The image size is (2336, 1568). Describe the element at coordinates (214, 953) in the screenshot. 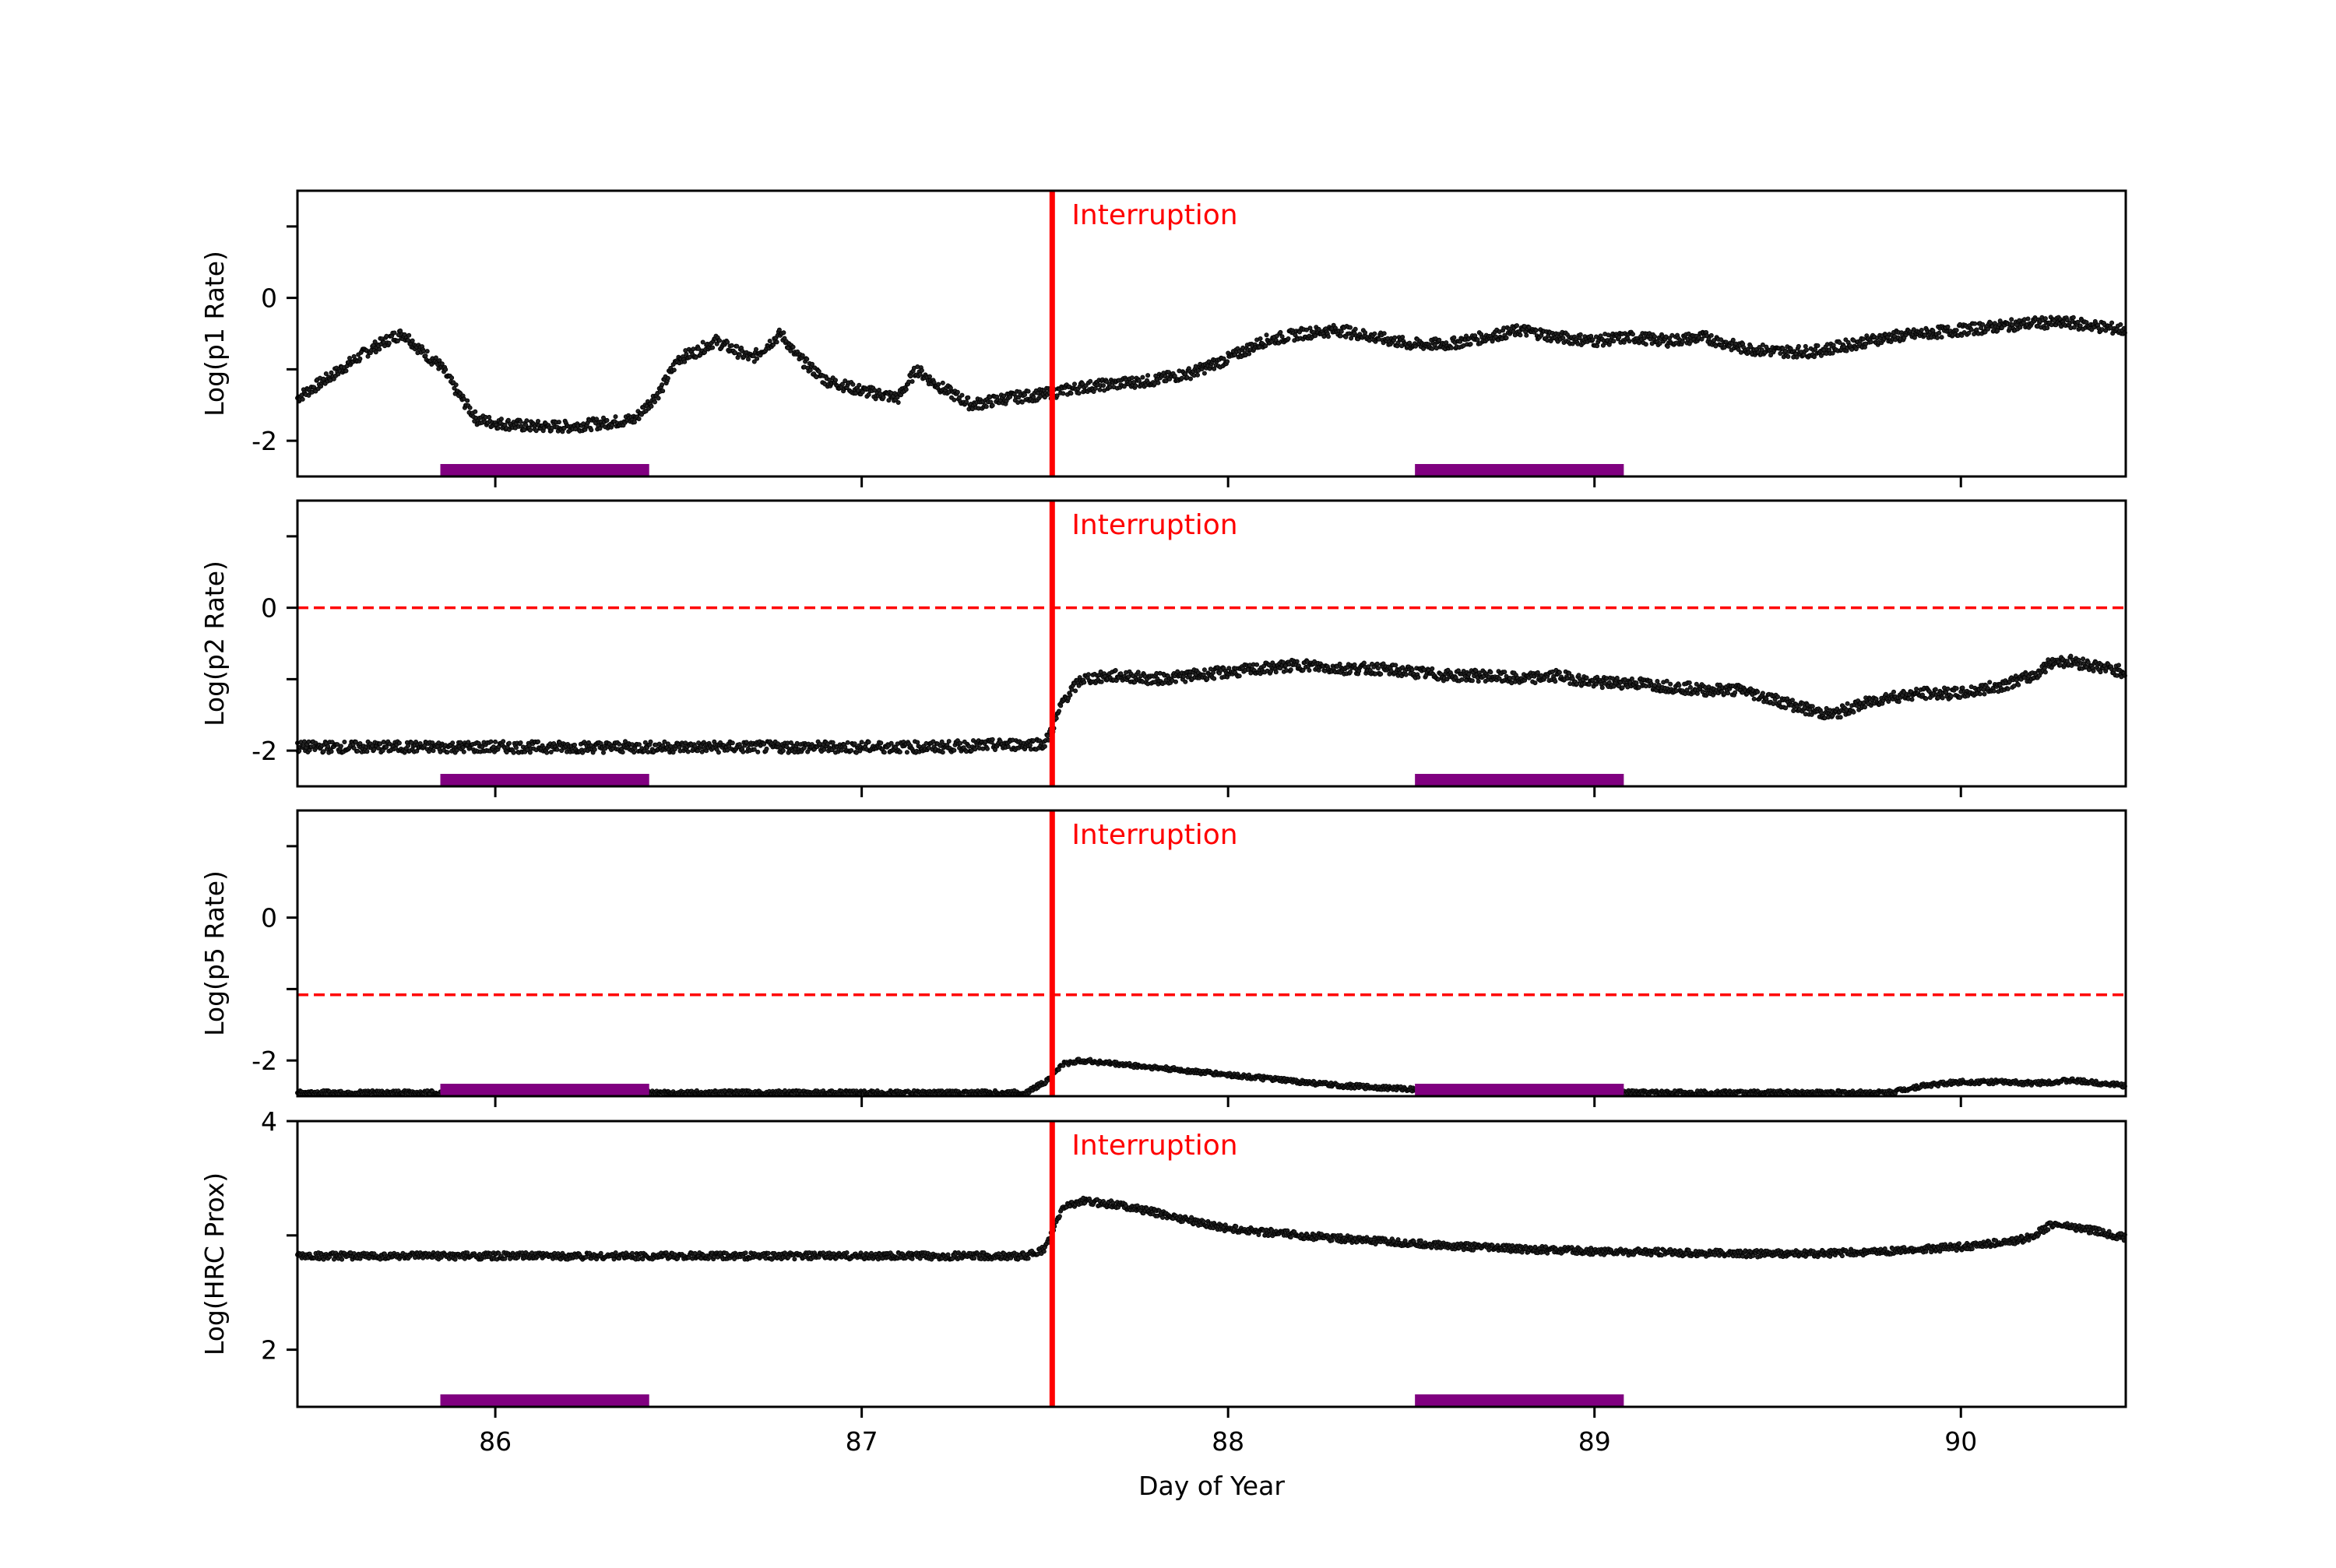

I see `y-axis-label: Log(p5 Rate)` at that location.